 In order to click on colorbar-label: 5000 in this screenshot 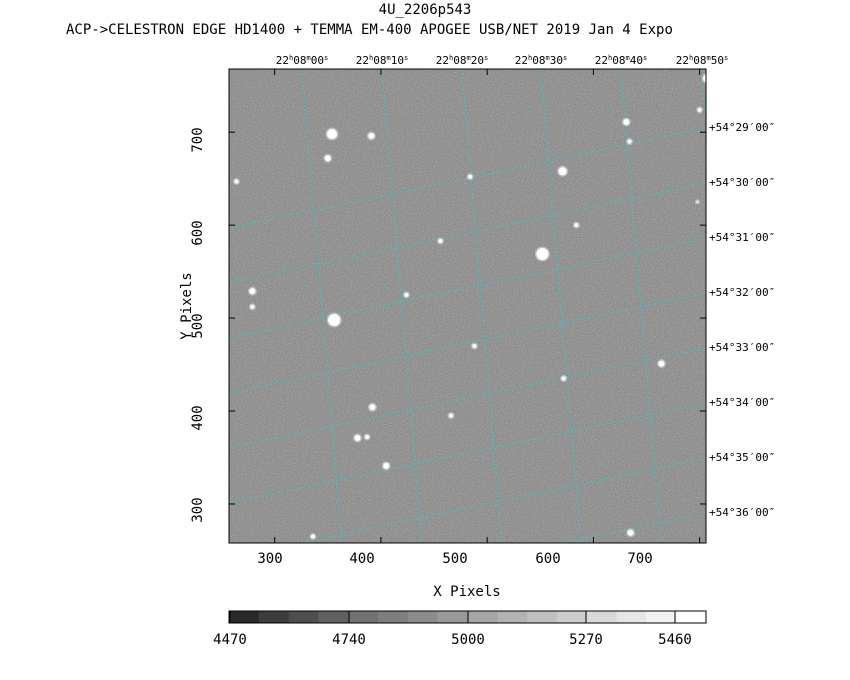, I will do `click(468, 640)`.